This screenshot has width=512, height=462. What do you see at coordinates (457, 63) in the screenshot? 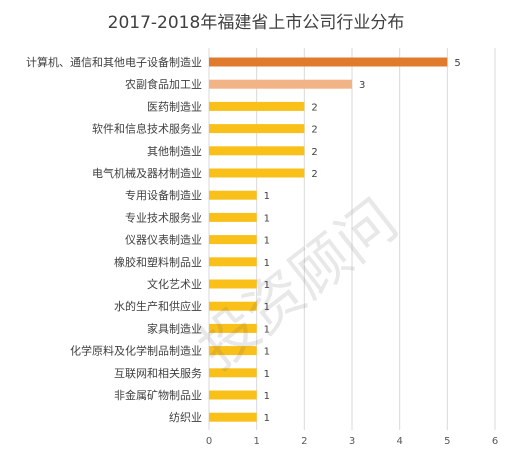
I see `data-label: 5` at bounding box center [457, 63].